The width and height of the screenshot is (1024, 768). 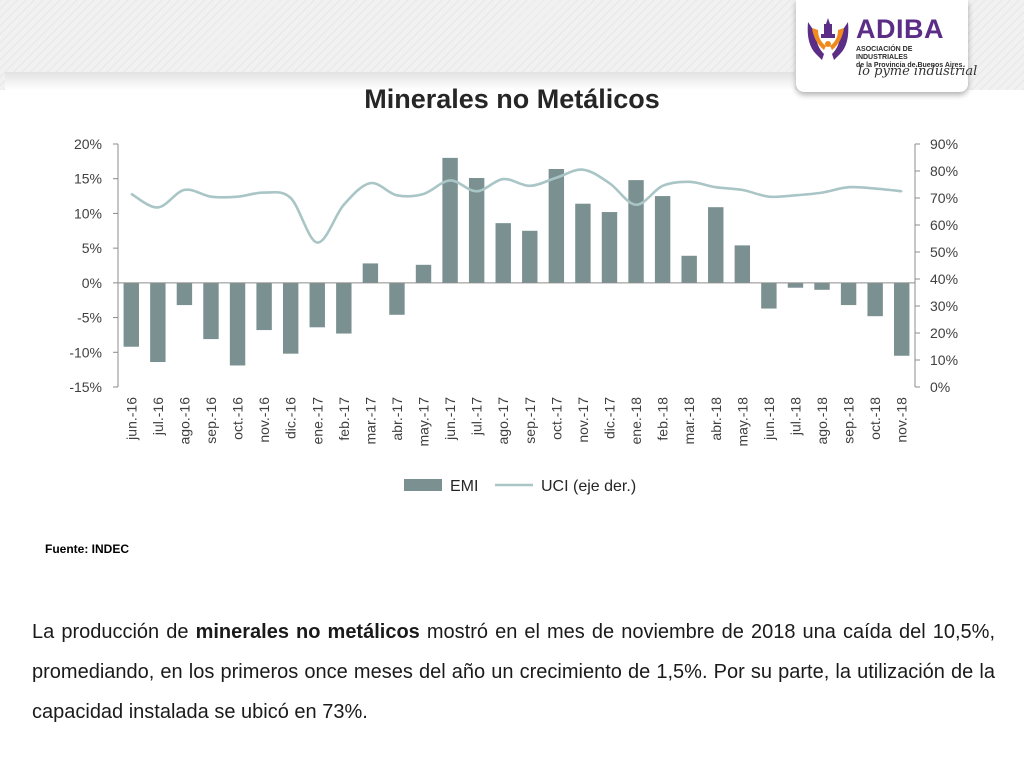 I want to click on x-tick-label: ene.-17, so click(x=317, y=421).